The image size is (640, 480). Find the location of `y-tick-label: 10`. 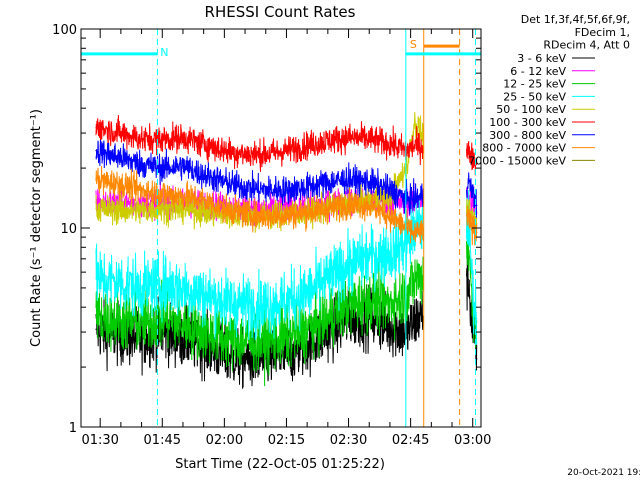

y-tick-label: 10 is located at coordinates (68, 229).